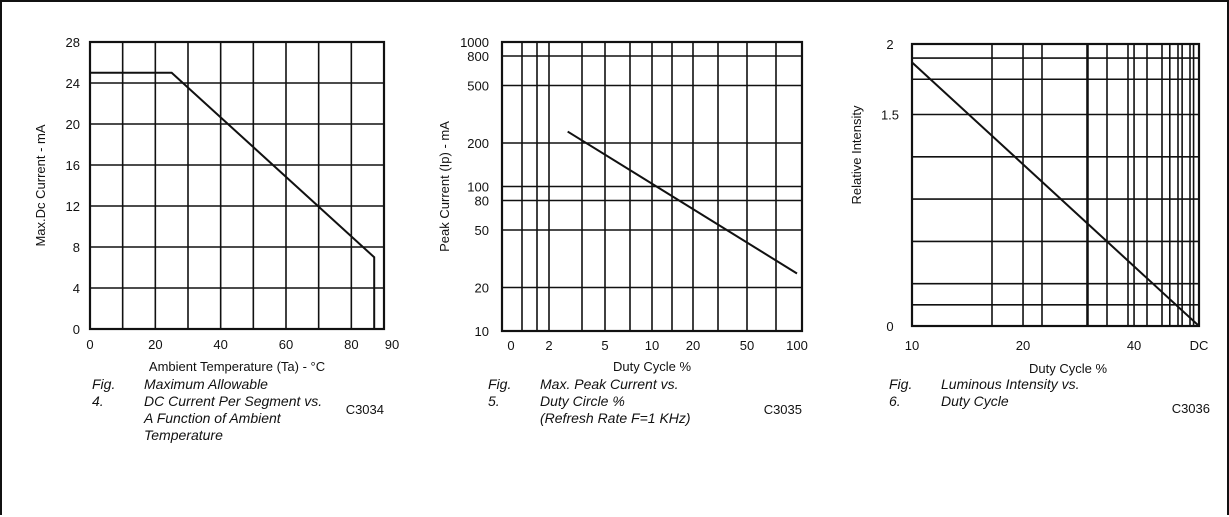  I want to click on y-tick-label: 4, so click(76, 288).